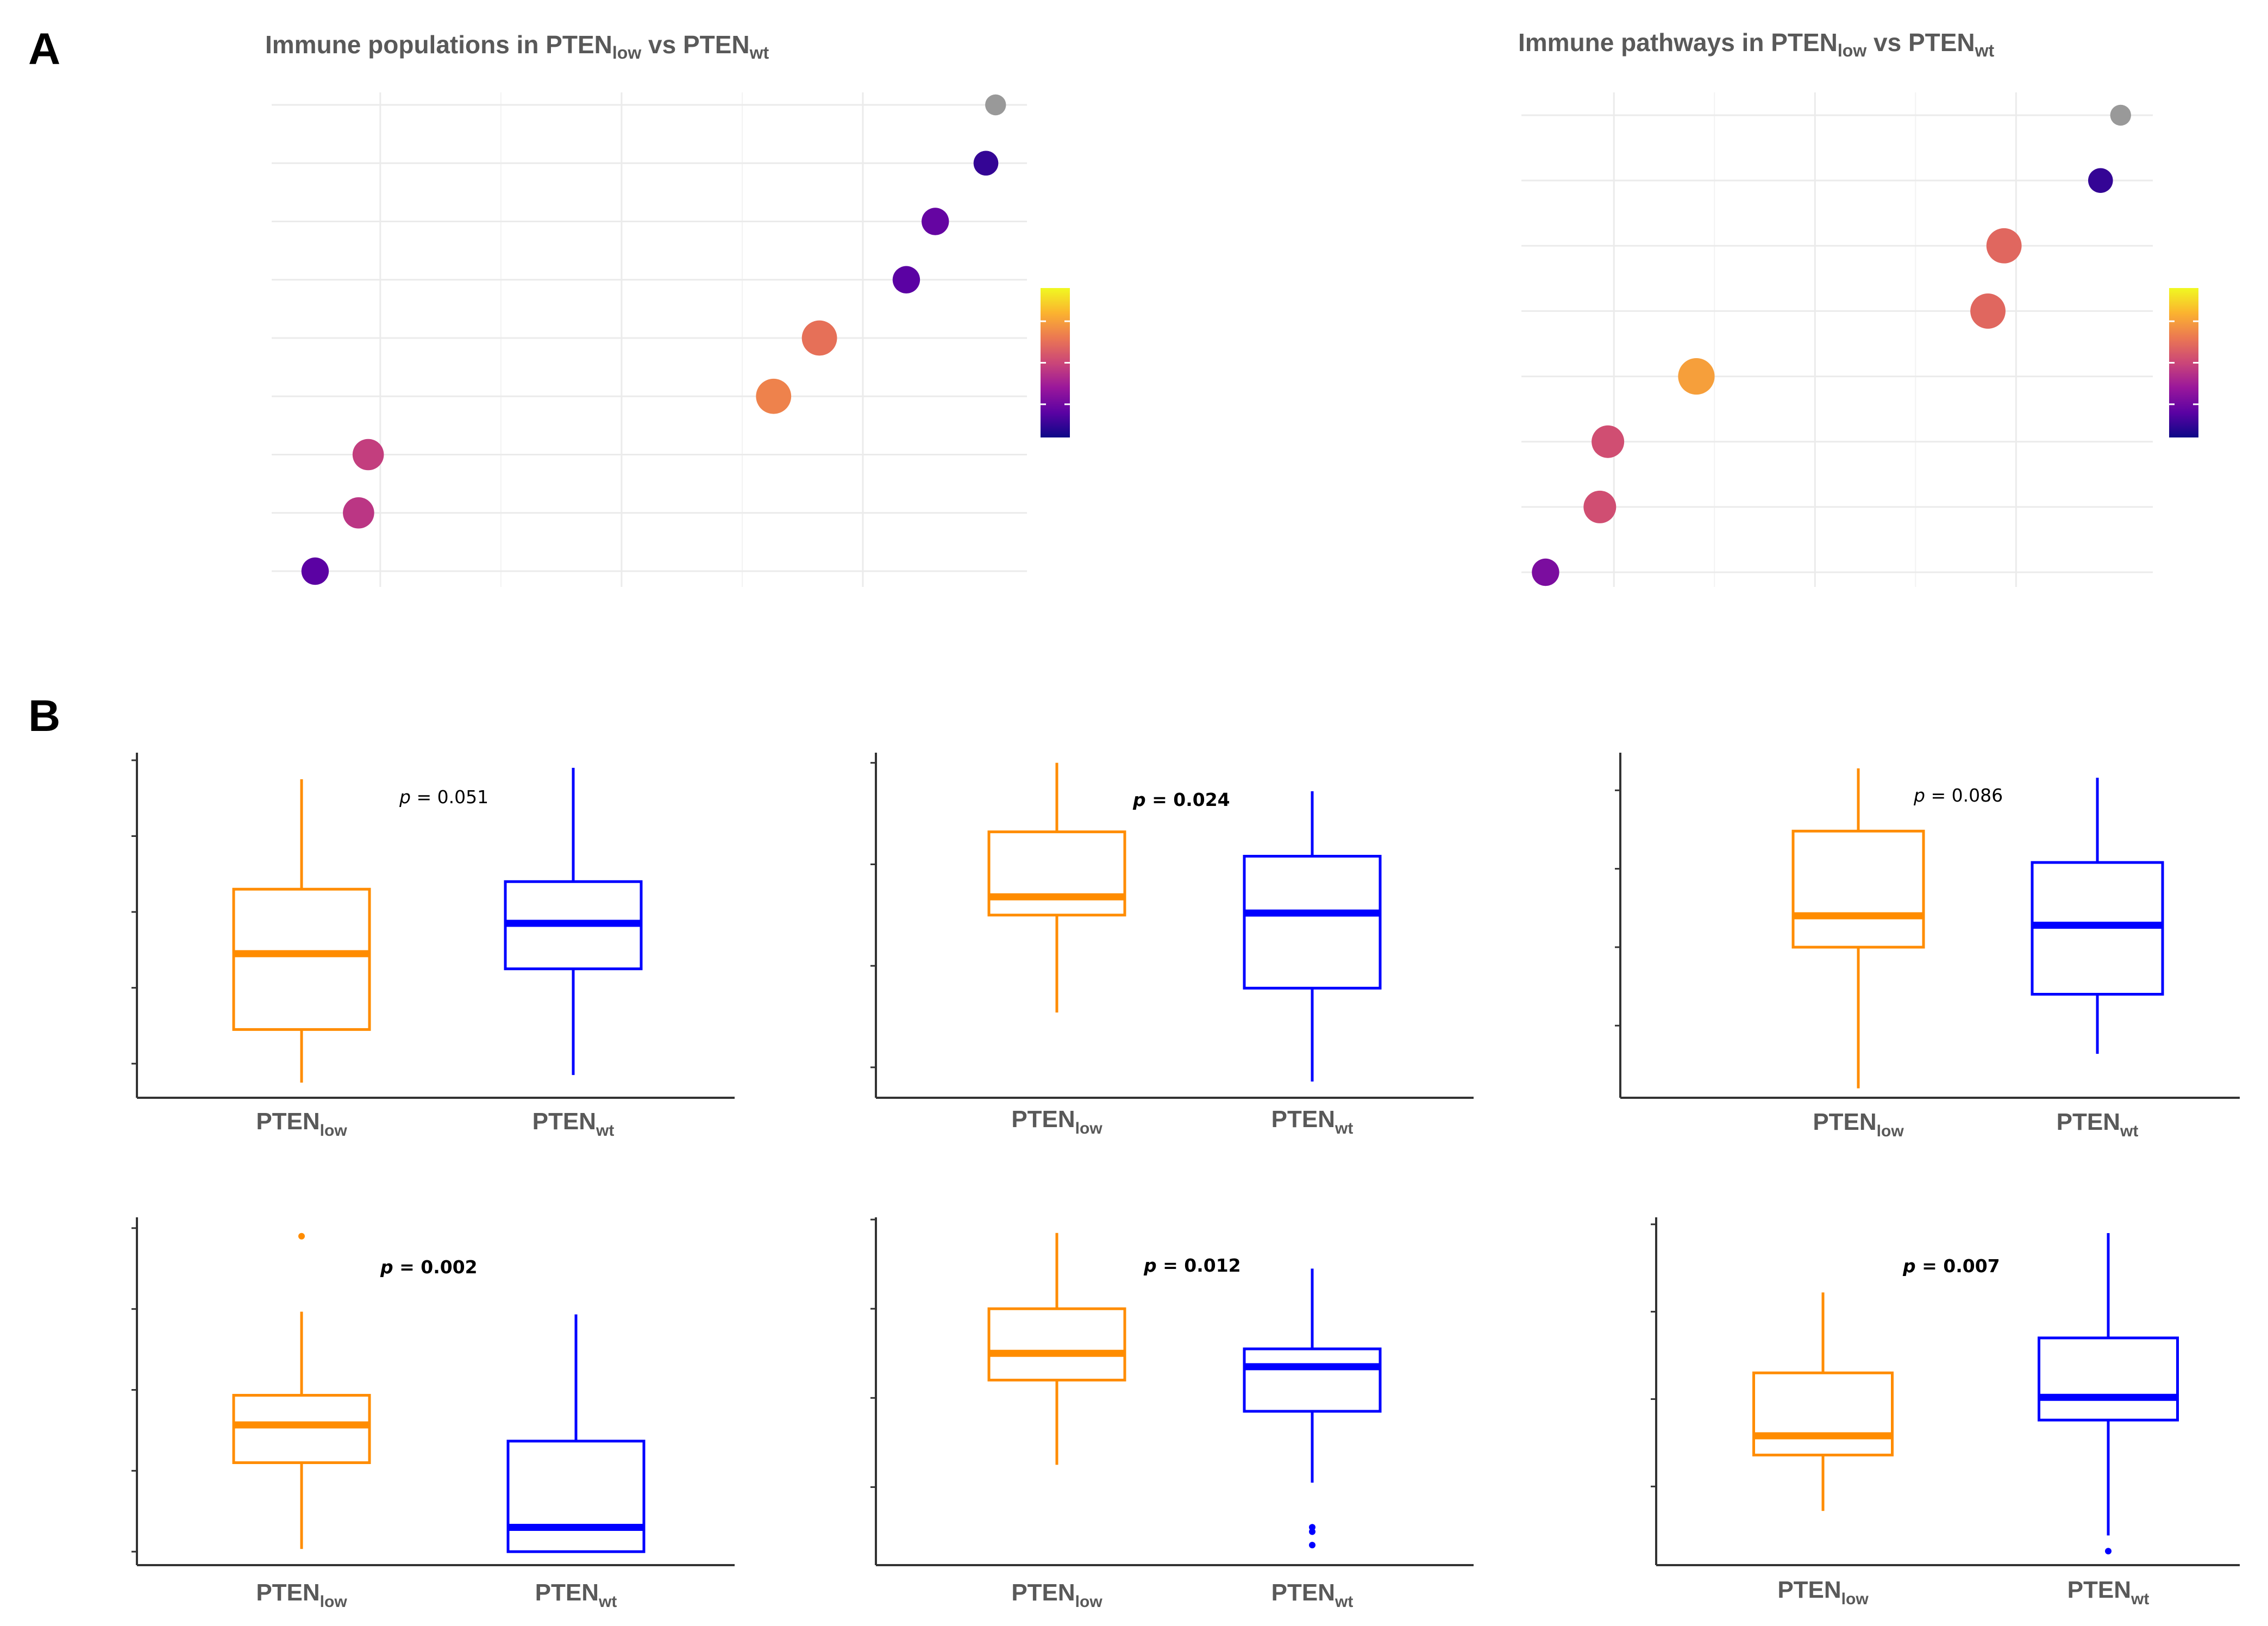 This screenshot has width=2268, height=1626. I want to click on p-value-annotation: p = 0.007, so click(1951, 1266).